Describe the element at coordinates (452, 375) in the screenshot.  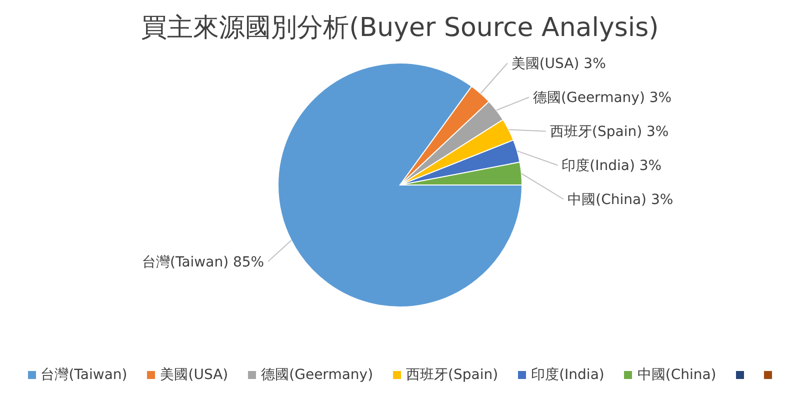
I see `legend-label: 西班牙(Spain)` at that location.